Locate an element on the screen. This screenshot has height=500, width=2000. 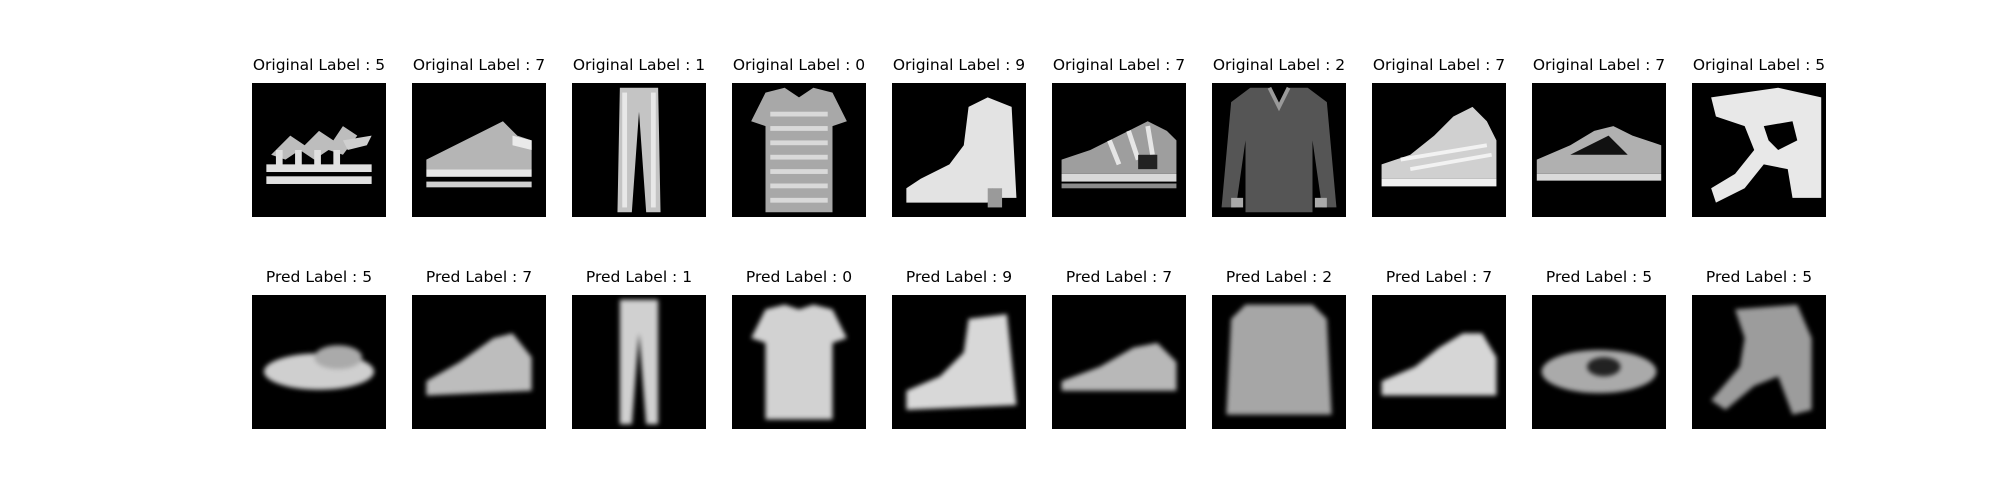
pred-label: Pred Label : 2 is located at coordinates (1279, 277).